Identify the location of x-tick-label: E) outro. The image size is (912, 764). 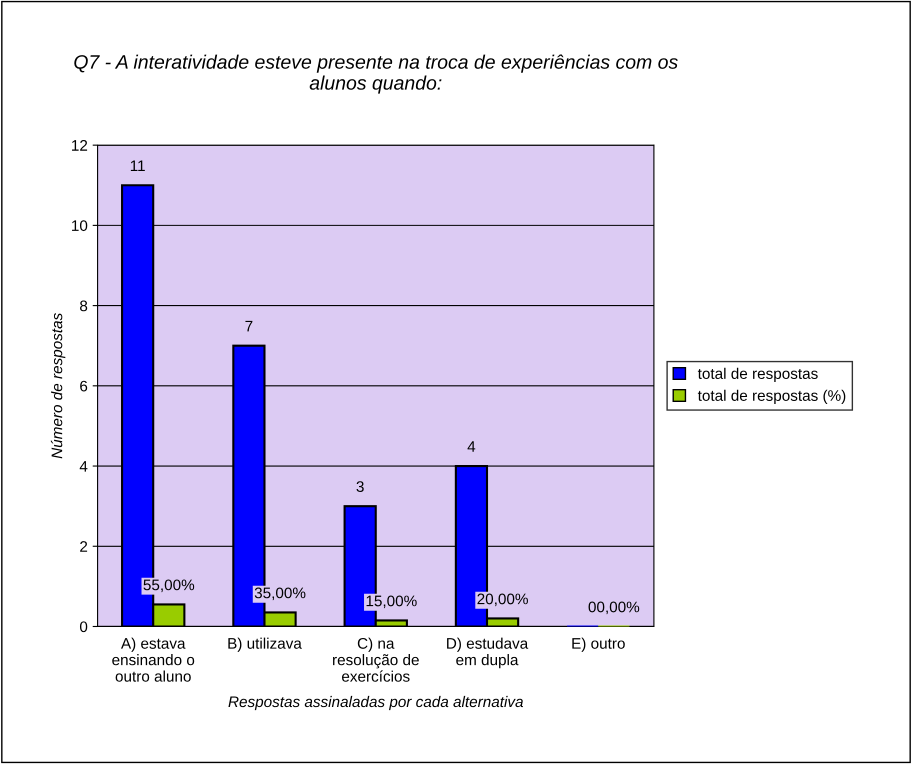
(598, 645).